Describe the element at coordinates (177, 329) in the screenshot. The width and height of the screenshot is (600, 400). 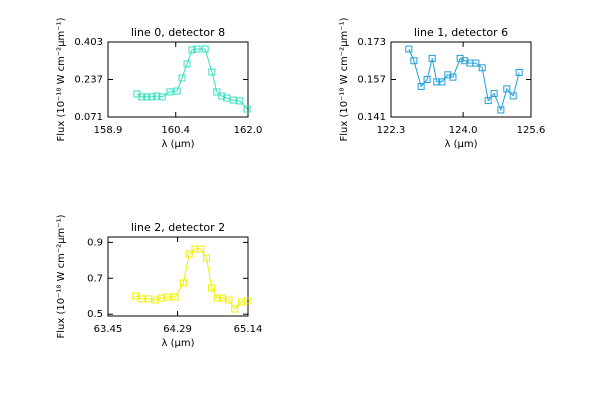
I see `x-tick-label: 64.29` at that location.